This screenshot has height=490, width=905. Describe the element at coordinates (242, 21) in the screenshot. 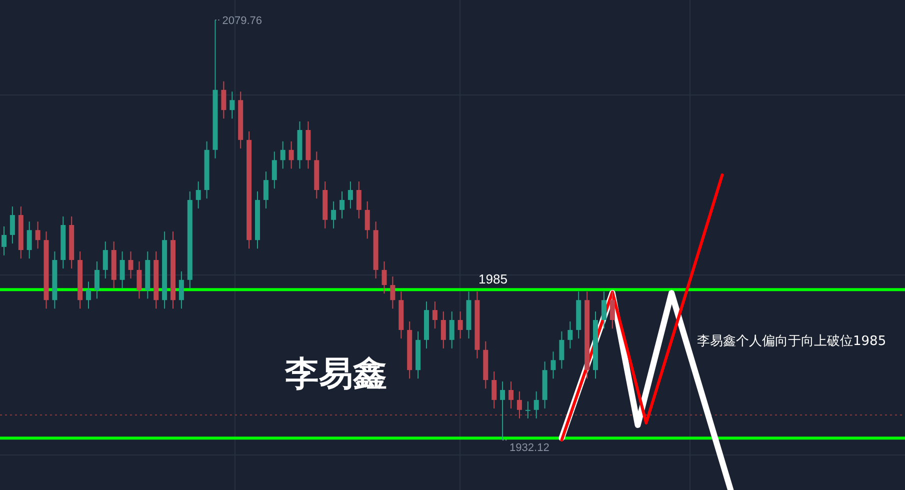

I see `annotation: 2079.76` at that location.